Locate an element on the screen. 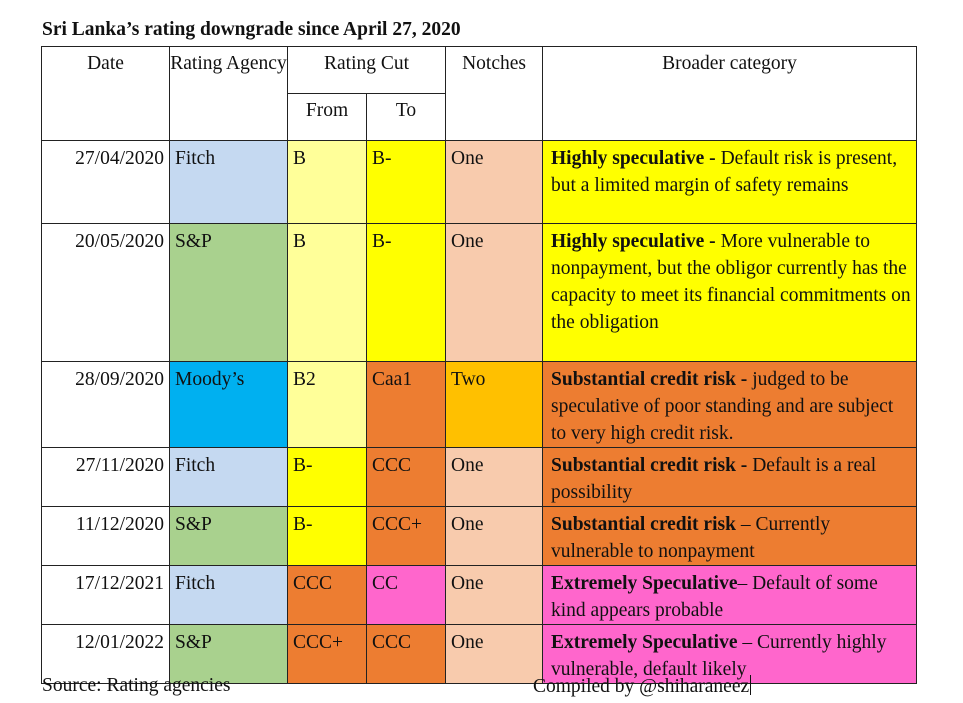 The height and width of the screenshot is (703, 963). header-category: Broader category is located at coordinates (730, 93).